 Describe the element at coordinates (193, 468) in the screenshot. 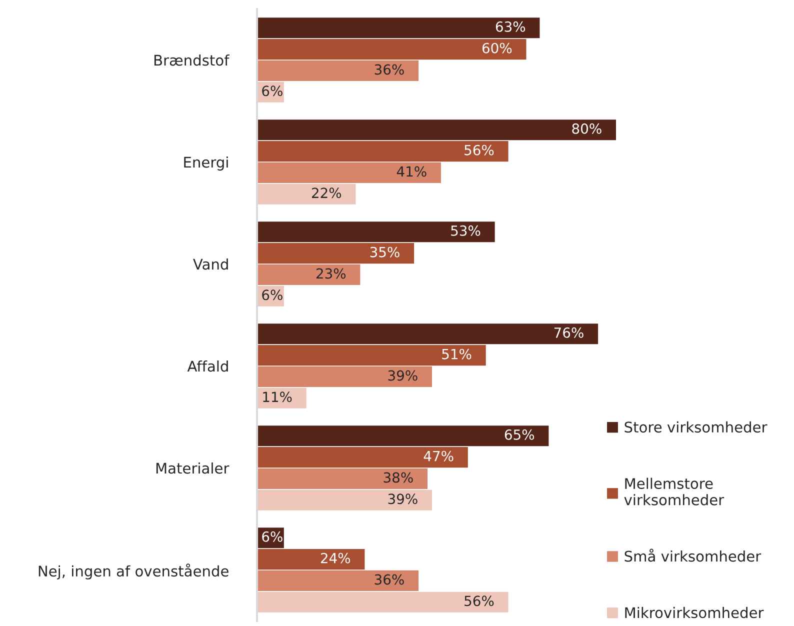

I see `y-tick-label: Materialer` at that location.